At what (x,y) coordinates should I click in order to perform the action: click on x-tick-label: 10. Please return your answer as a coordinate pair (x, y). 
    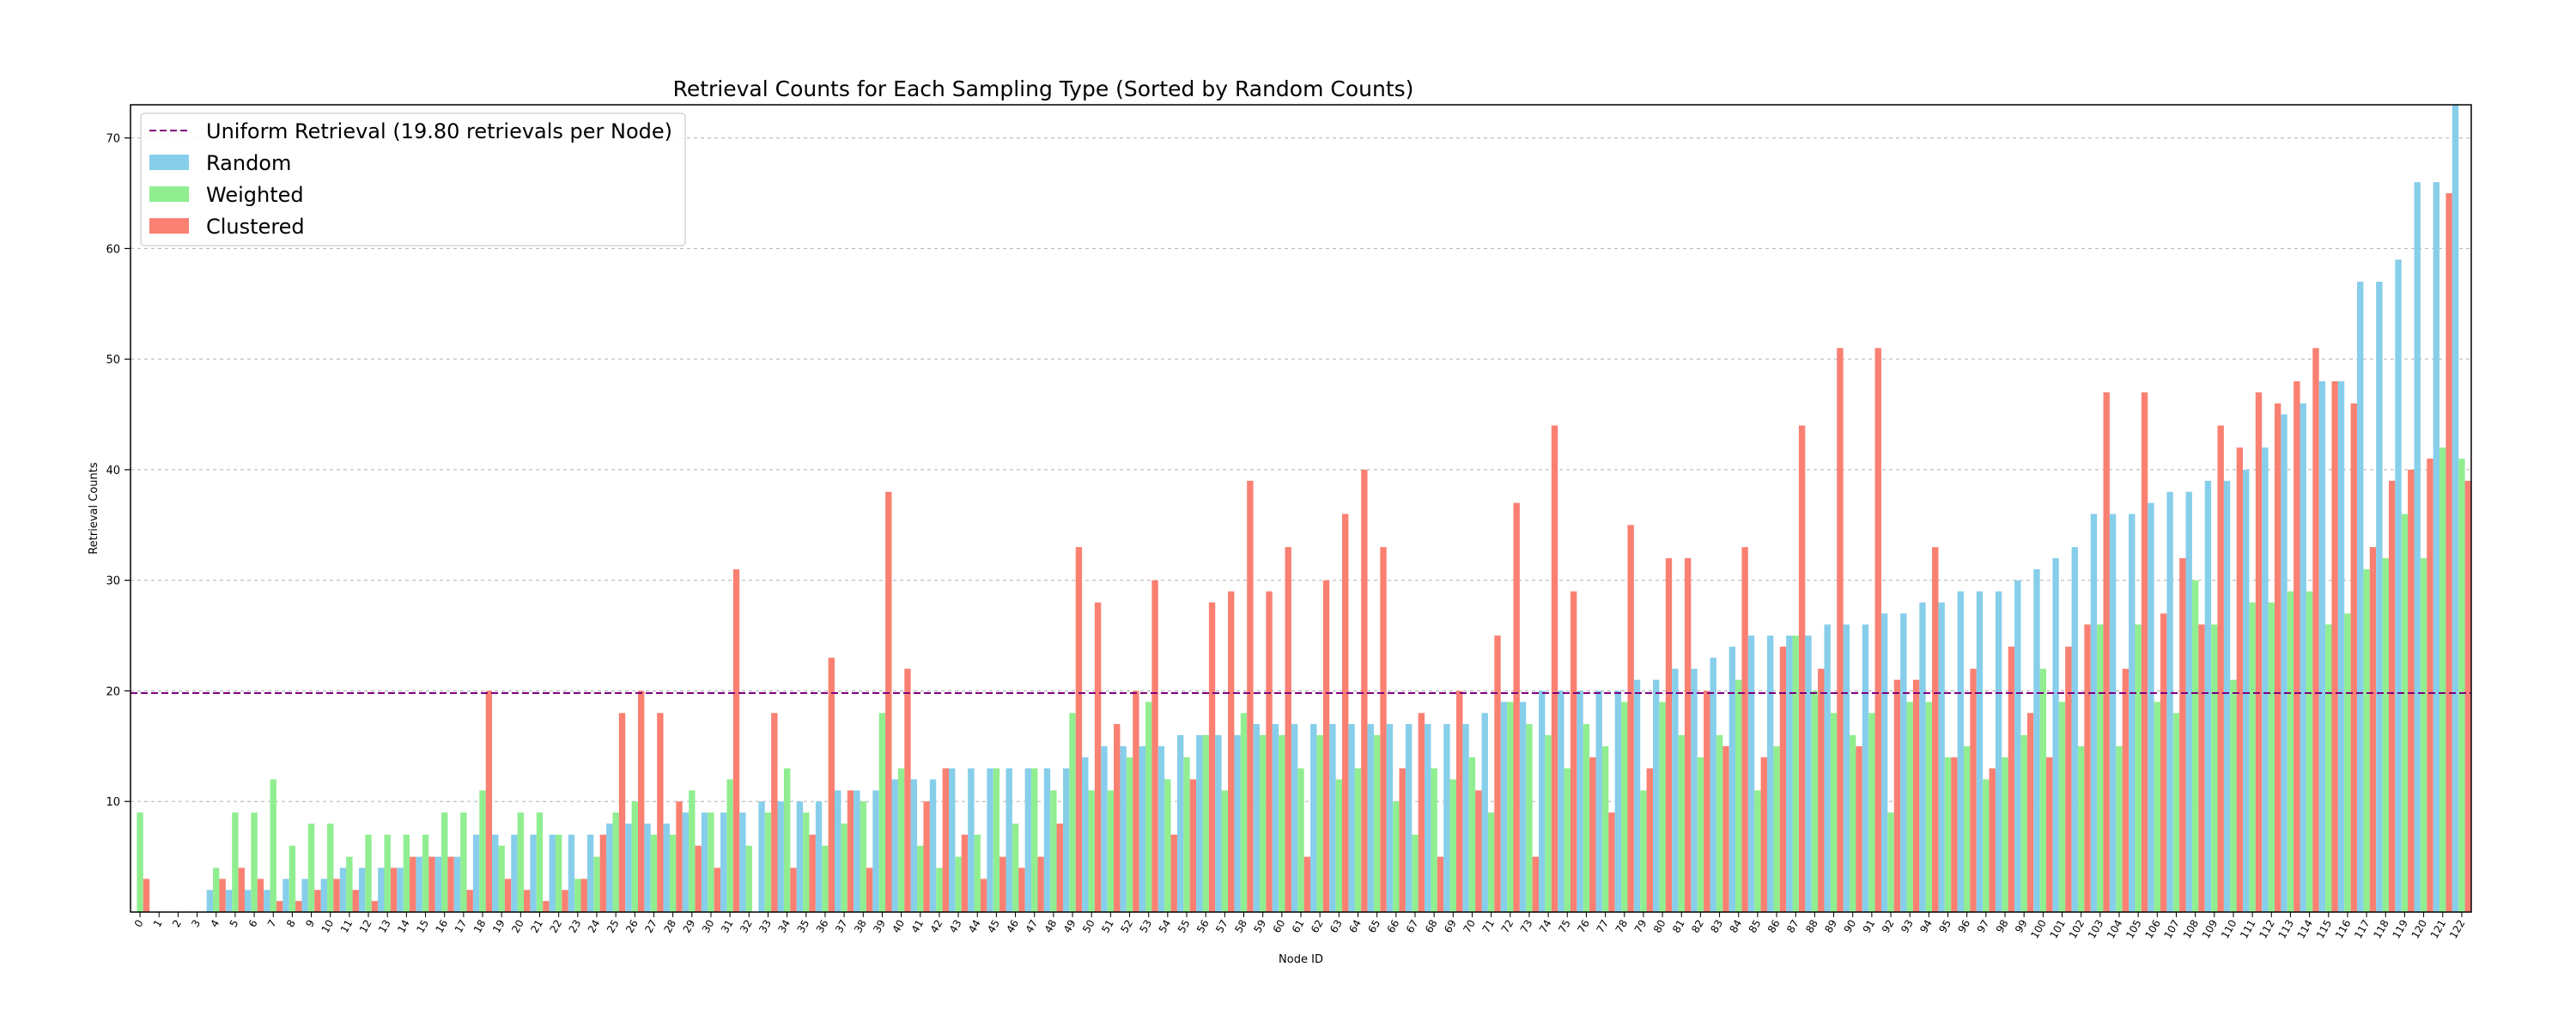
    Looking at the image, I should click on (328, 927).